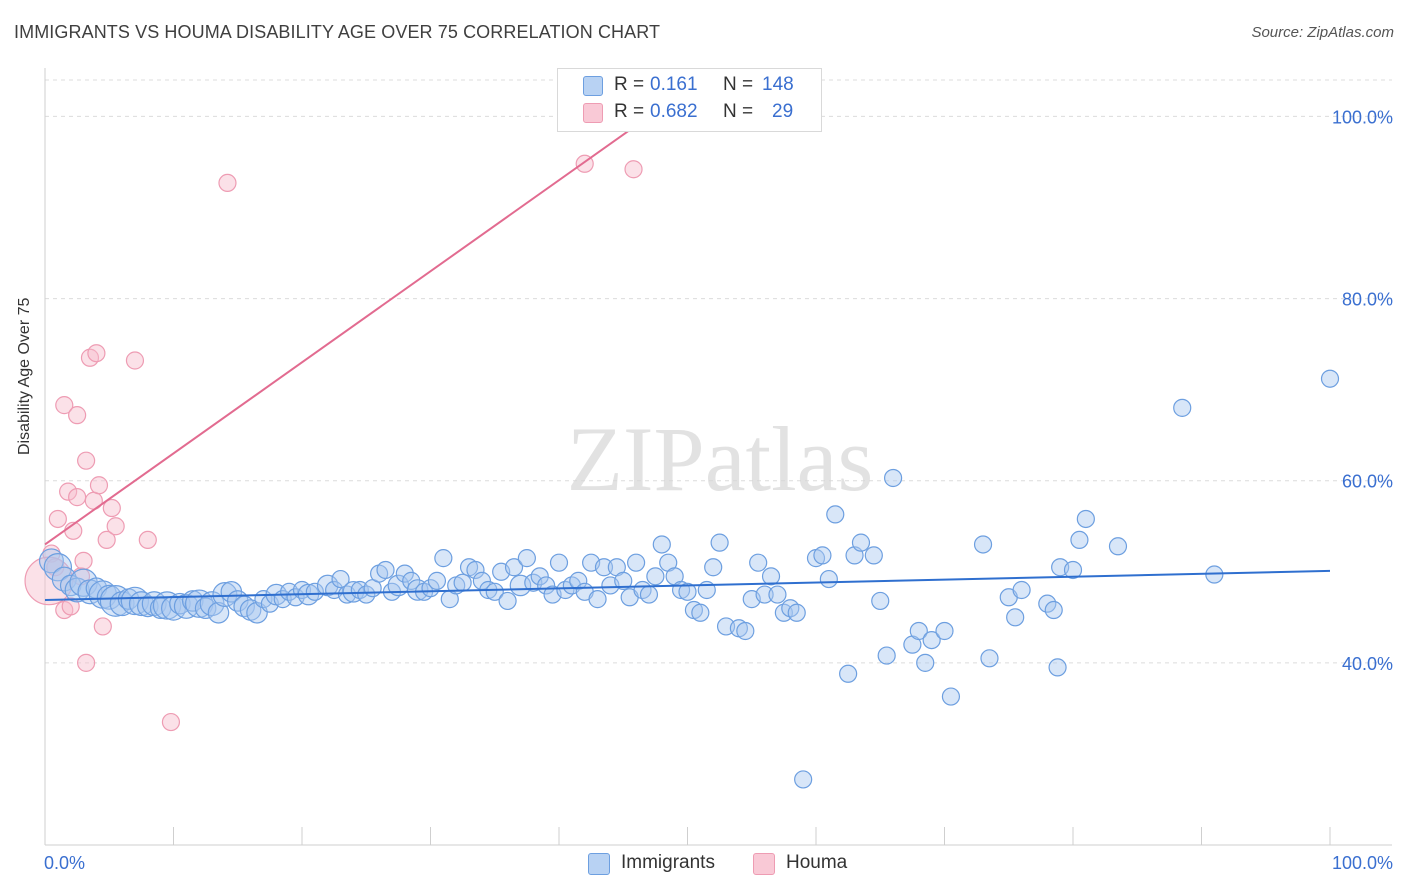  I want to click on immigrants-swatch, so click(593, 86).